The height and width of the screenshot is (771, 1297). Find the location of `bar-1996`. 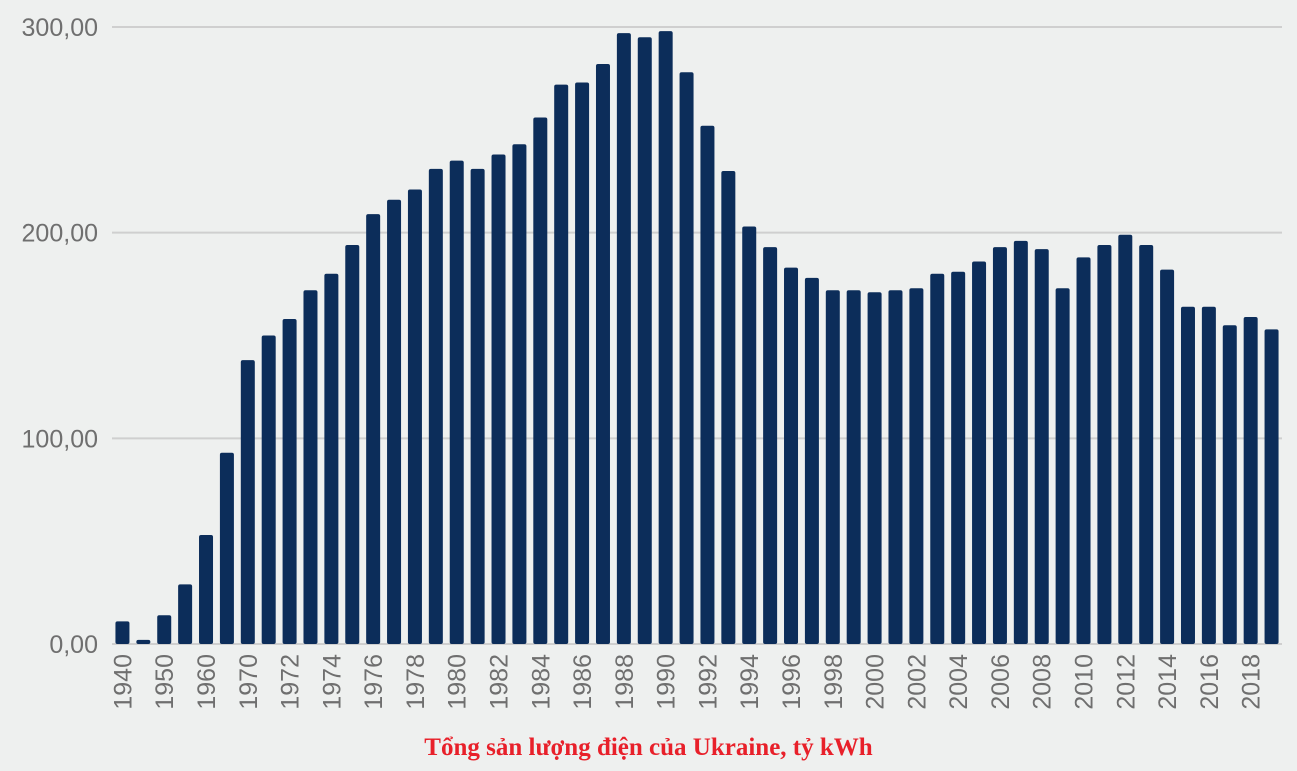

bar-1996 is located at coordinates (791, 455).